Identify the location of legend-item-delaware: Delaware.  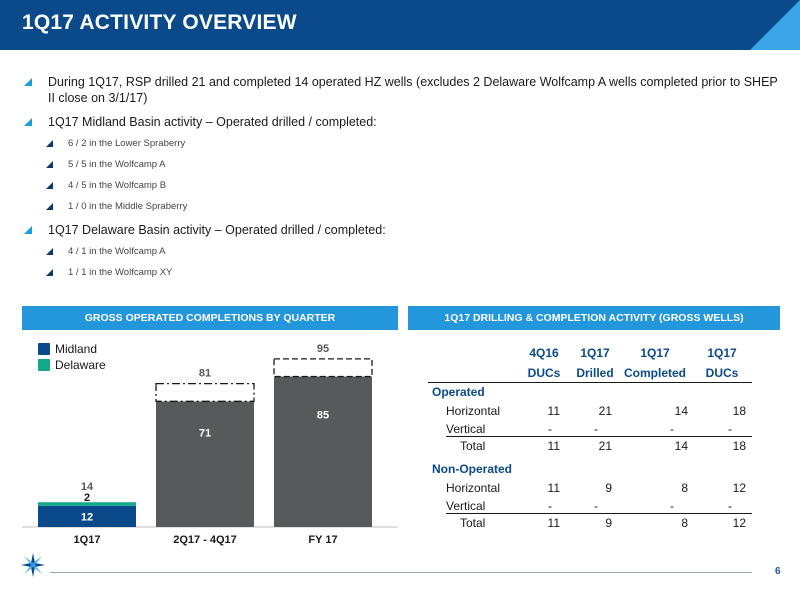
(72, 365).